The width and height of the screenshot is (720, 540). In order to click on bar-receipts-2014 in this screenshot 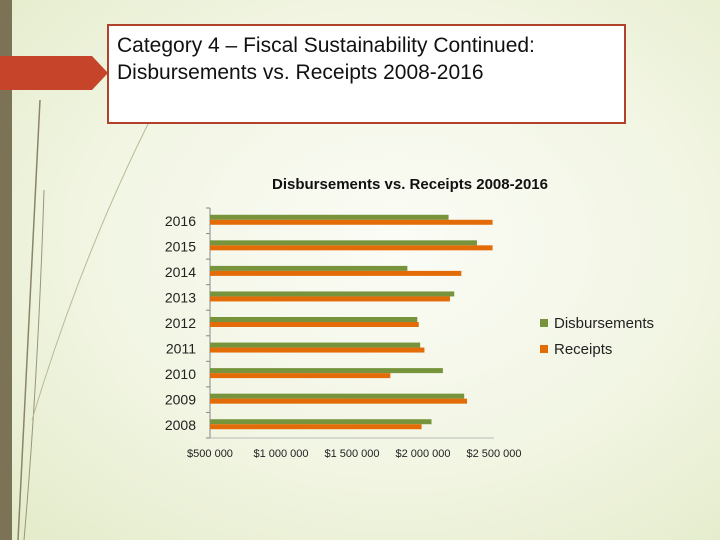, I will do `click(336, 273)`.